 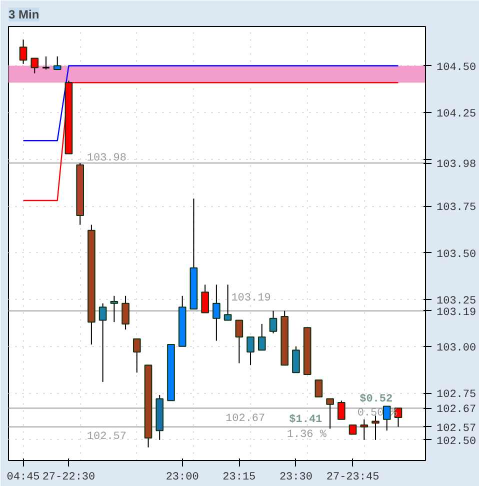 What do you see at coordinates (376, 399) in the screenshot?
I see `annotation: $0.52` at bounding box center [376, 399].